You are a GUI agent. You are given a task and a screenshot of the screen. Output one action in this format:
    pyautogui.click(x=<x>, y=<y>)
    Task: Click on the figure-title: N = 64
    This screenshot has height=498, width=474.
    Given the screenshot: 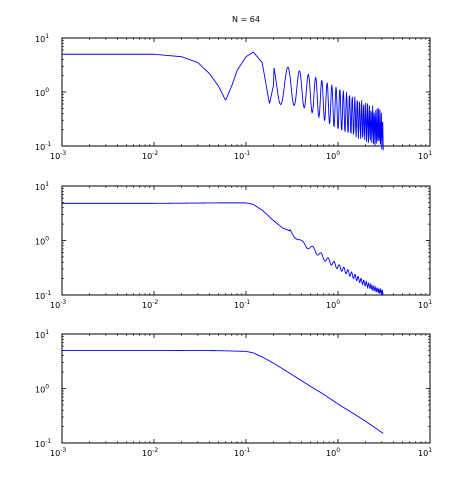 What is the action you would take?
    pyautogui.click(x=246, y=19)
    